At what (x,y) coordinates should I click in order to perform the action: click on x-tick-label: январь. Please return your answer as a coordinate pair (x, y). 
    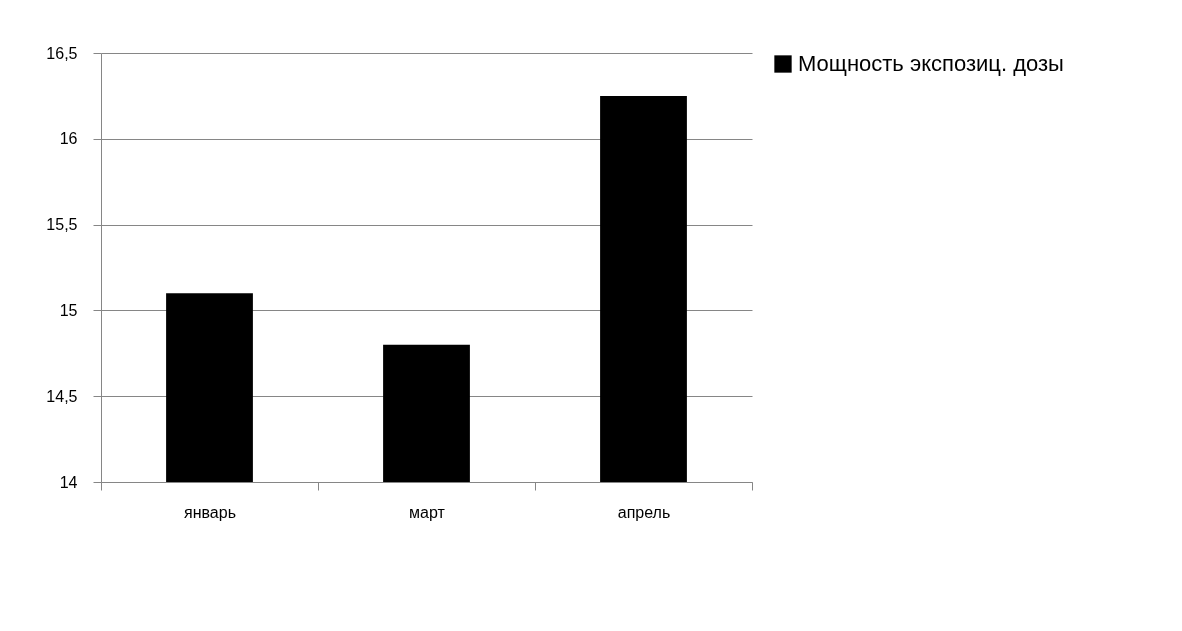
    Looking at the image, I should click on (210, 512).